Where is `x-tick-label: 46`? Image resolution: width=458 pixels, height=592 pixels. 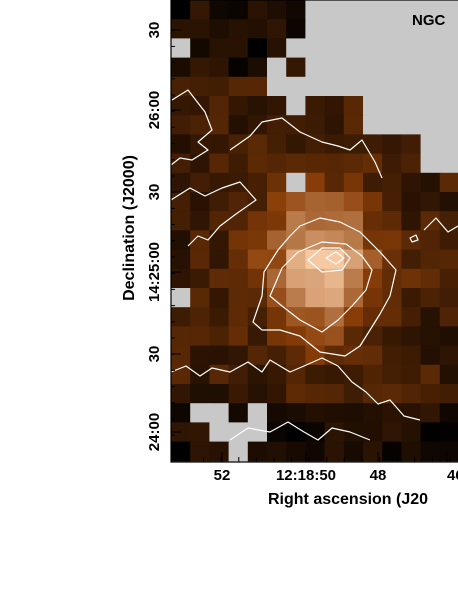 x-tick-label: 46 is located at coordinates (452, 475).